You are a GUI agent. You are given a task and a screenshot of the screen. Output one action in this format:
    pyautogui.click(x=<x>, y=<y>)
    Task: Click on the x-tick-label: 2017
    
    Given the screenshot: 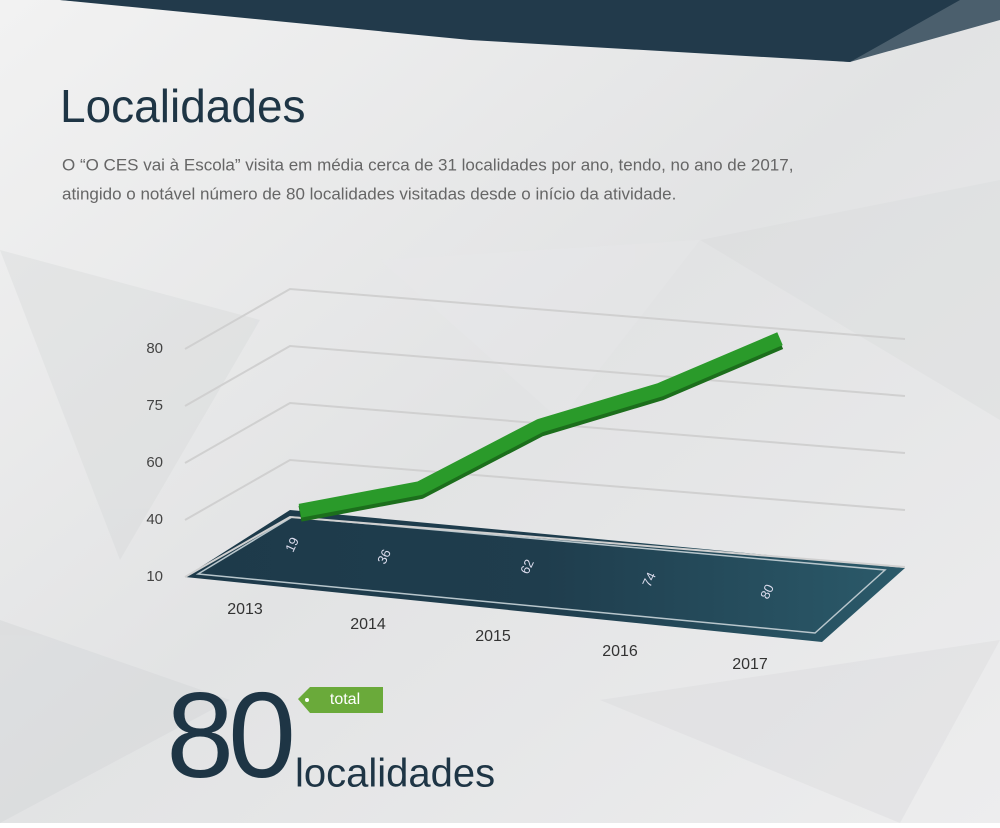 What is the action you would take?
    pyautogui.click(x=750, y=664)
    